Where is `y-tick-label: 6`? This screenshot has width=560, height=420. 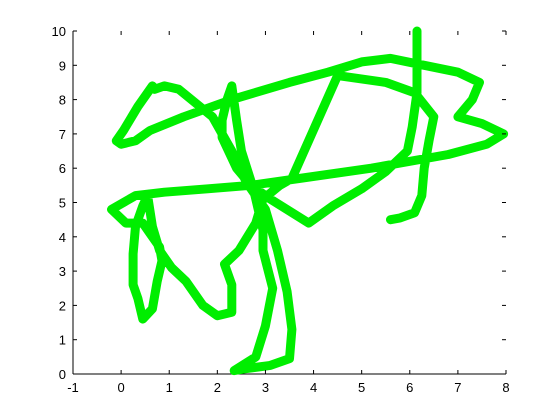 y-tick-label: 6 is located at coordinates (62, 168).